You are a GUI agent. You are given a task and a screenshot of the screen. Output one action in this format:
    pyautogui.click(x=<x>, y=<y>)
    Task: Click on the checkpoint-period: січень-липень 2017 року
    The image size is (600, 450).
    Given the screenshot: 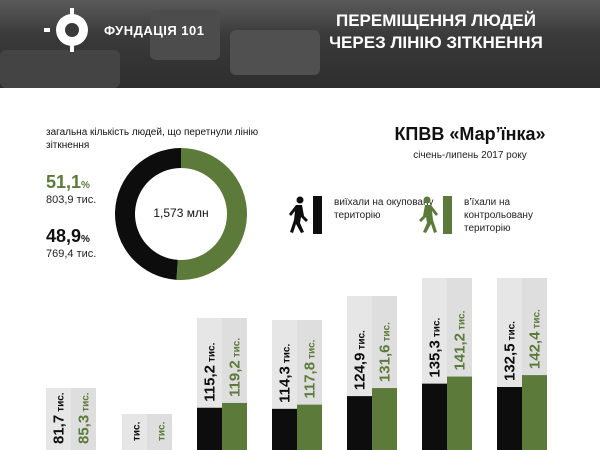 What is the action you would take?
    pyautogui.click(x=470, y=155)
    